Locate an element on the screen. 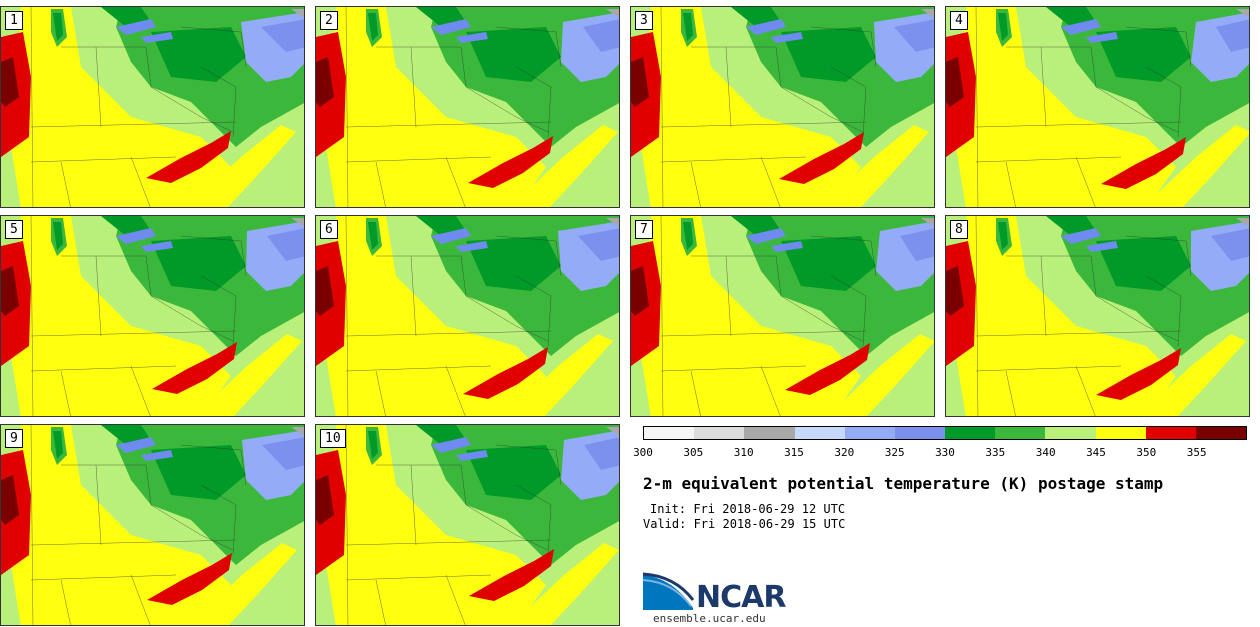 The width and height of the screenshot is (1260, 627). colorbar-tick-label: 300 is located at coordinates (643, 452).